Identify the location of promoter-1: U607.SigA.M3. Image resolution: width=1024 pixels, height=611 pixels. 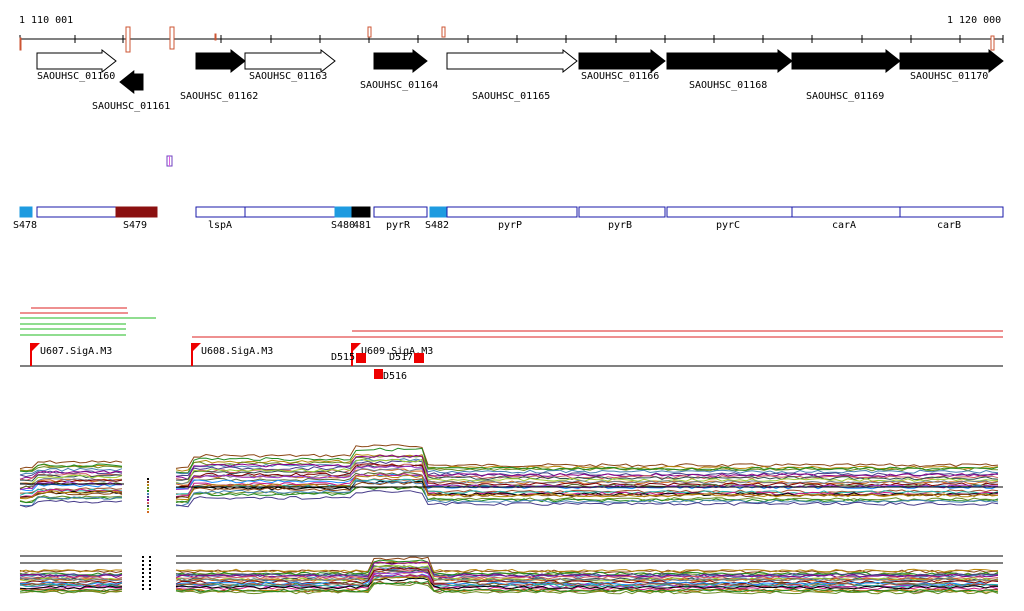
(71, 354).